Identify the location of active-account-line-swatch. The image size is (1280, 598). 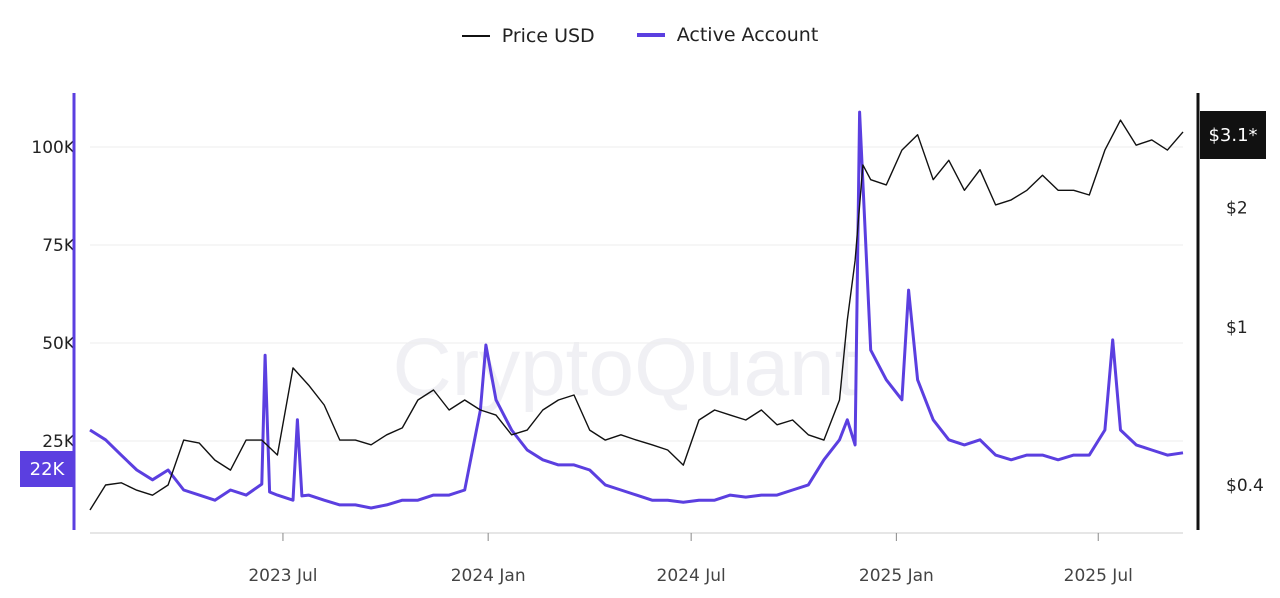
(650, 35).